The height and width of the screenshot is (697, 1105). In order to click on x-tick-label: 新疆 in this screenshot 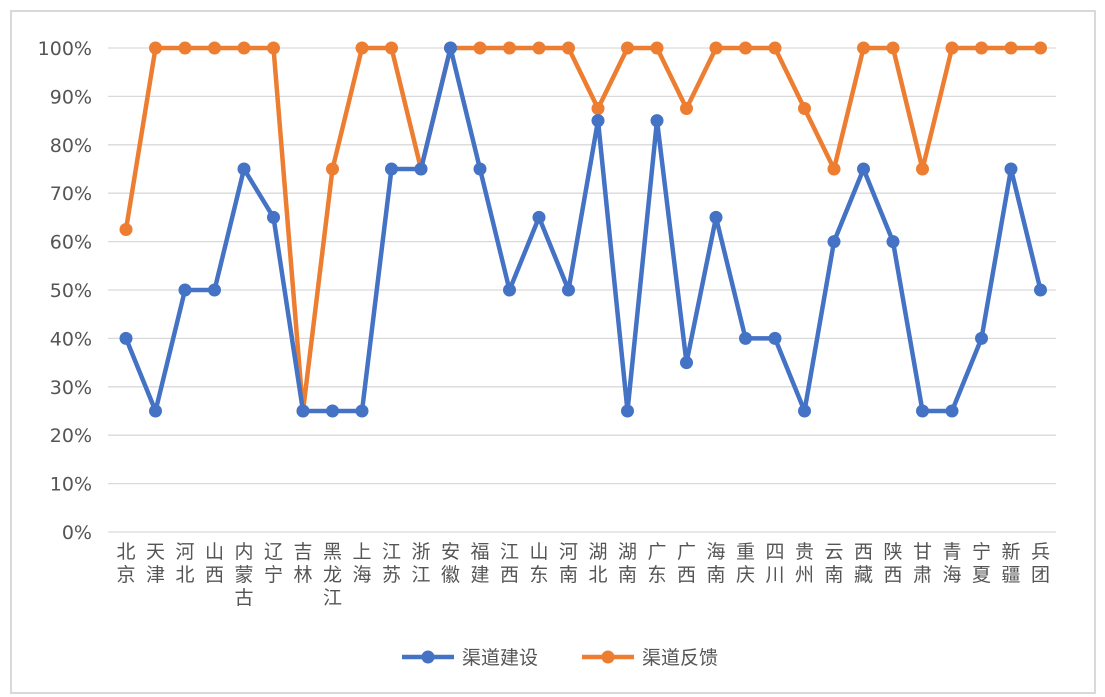, I will do `click(1010, 563)`.